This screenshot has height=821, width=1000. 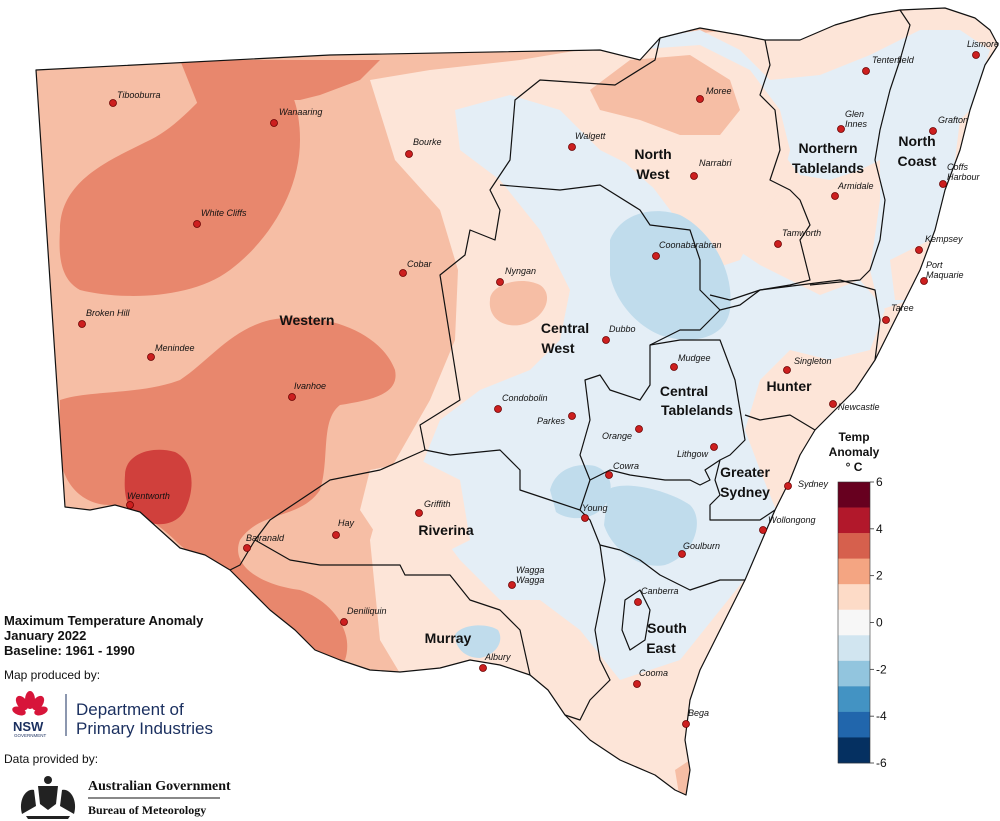 What do you see at coordinates (924, 281) in the screenshot?
I see `town-dot-port-maquarie` at bounding box center [924, 281].